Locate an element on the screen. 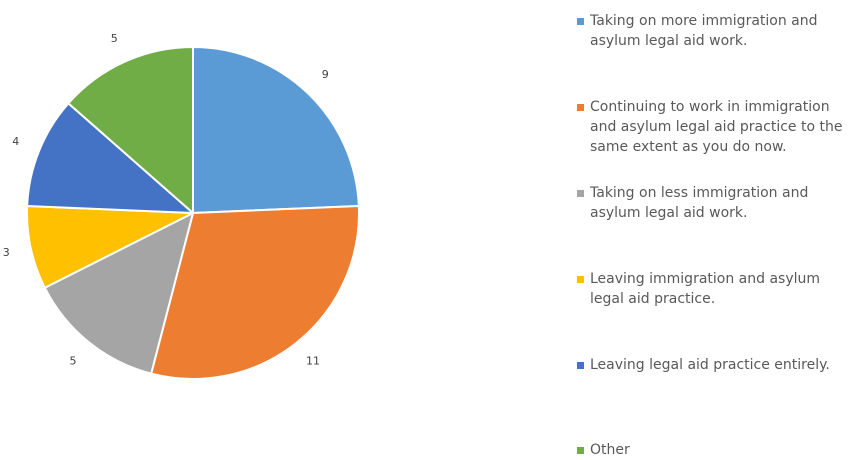  pie-slice-more-work is located at coordinates (276, 130).